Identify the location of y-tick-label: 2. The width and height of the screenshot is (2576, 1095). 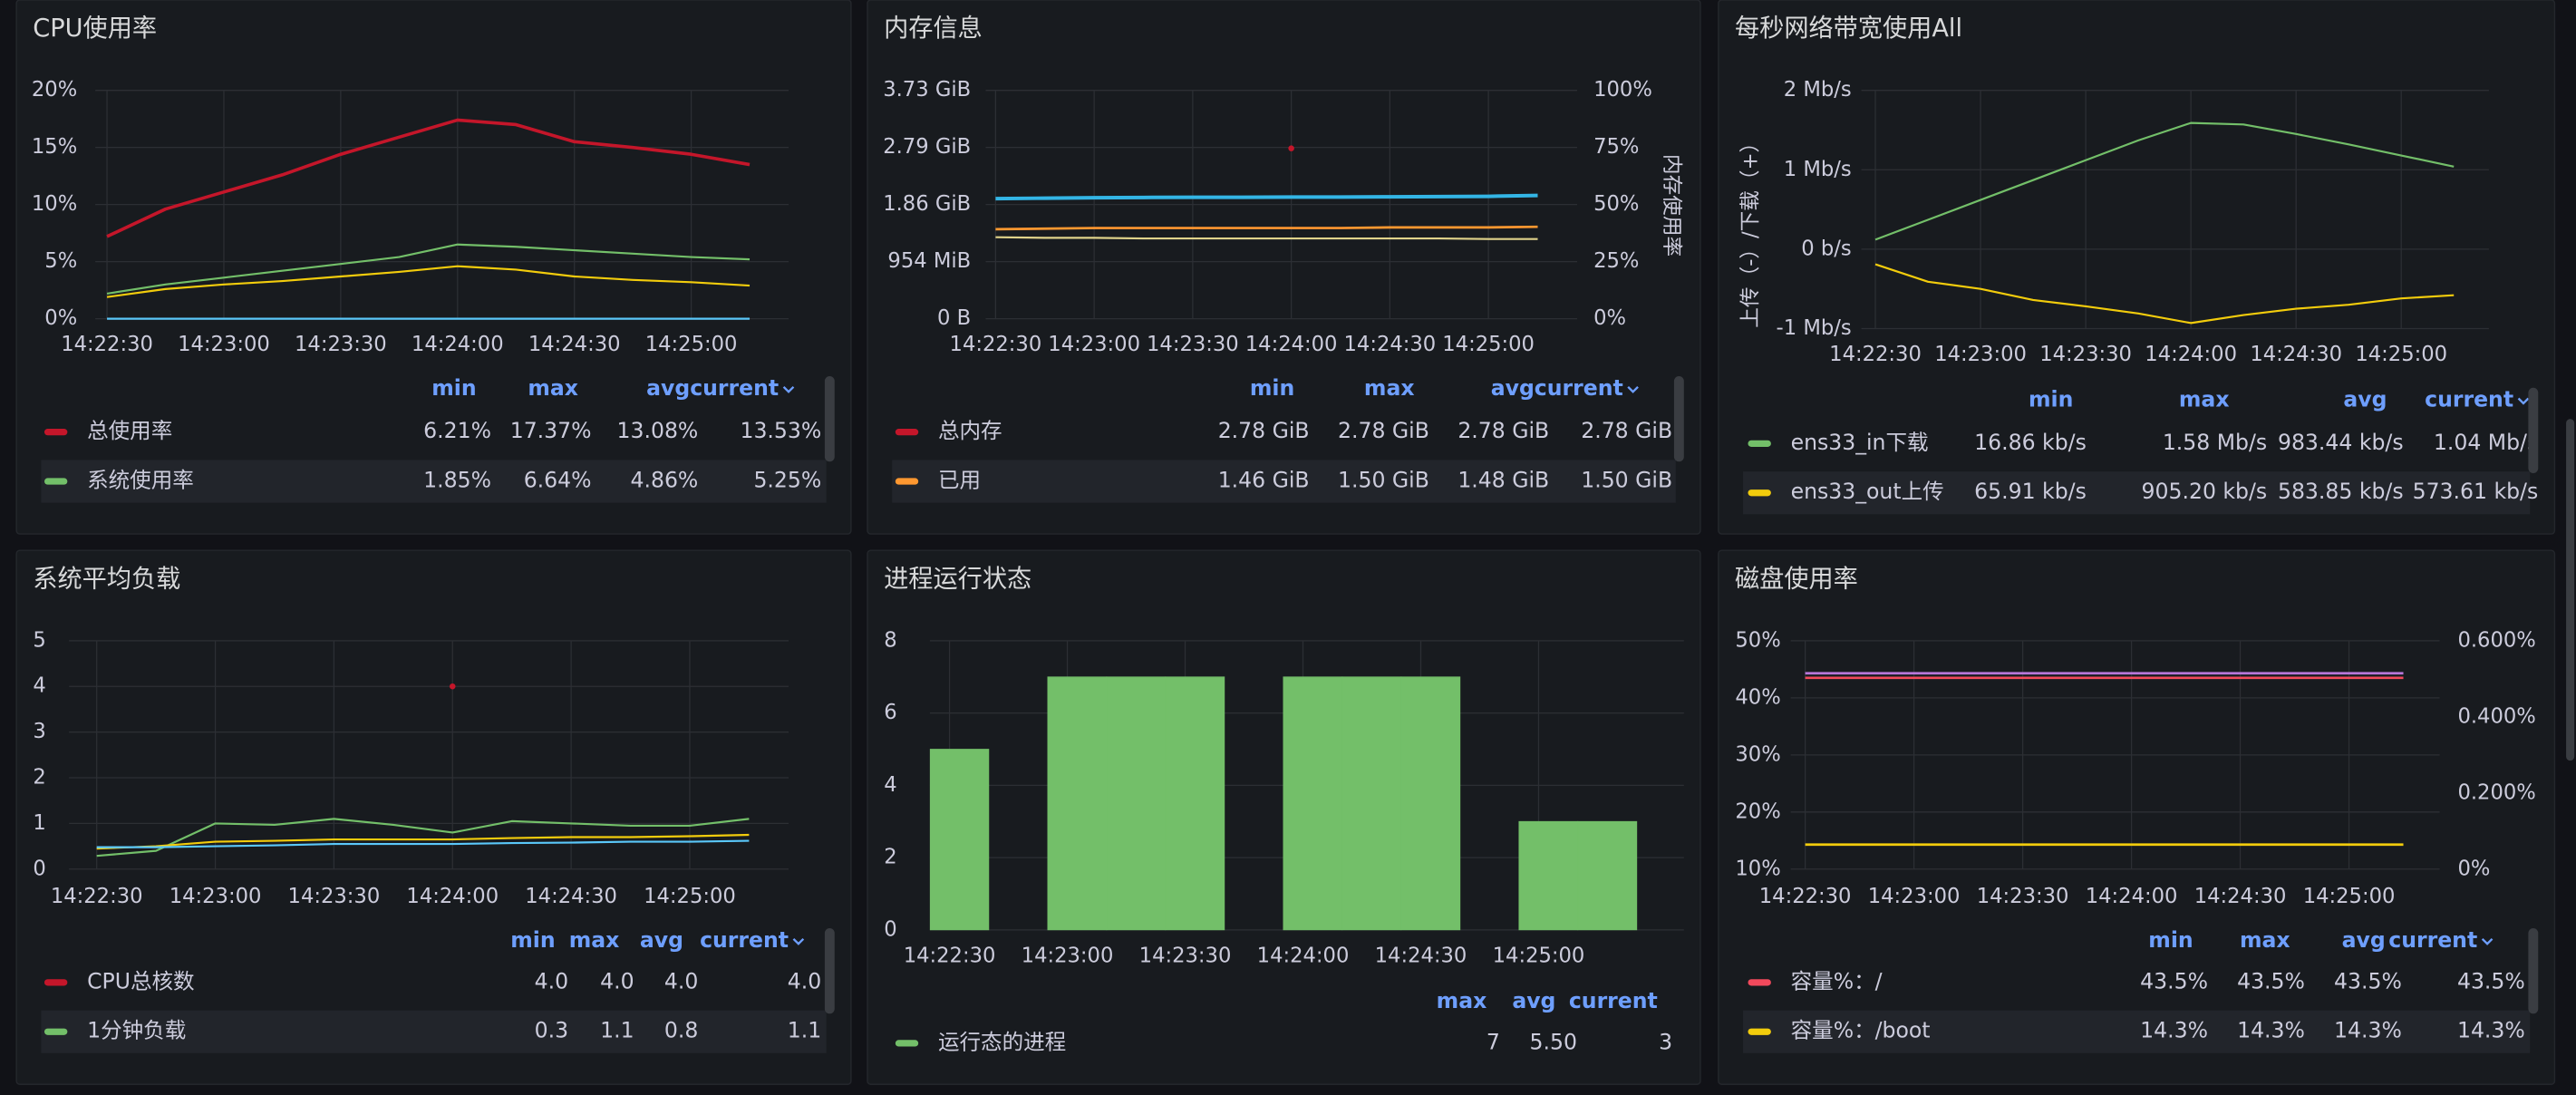
(39, 778).